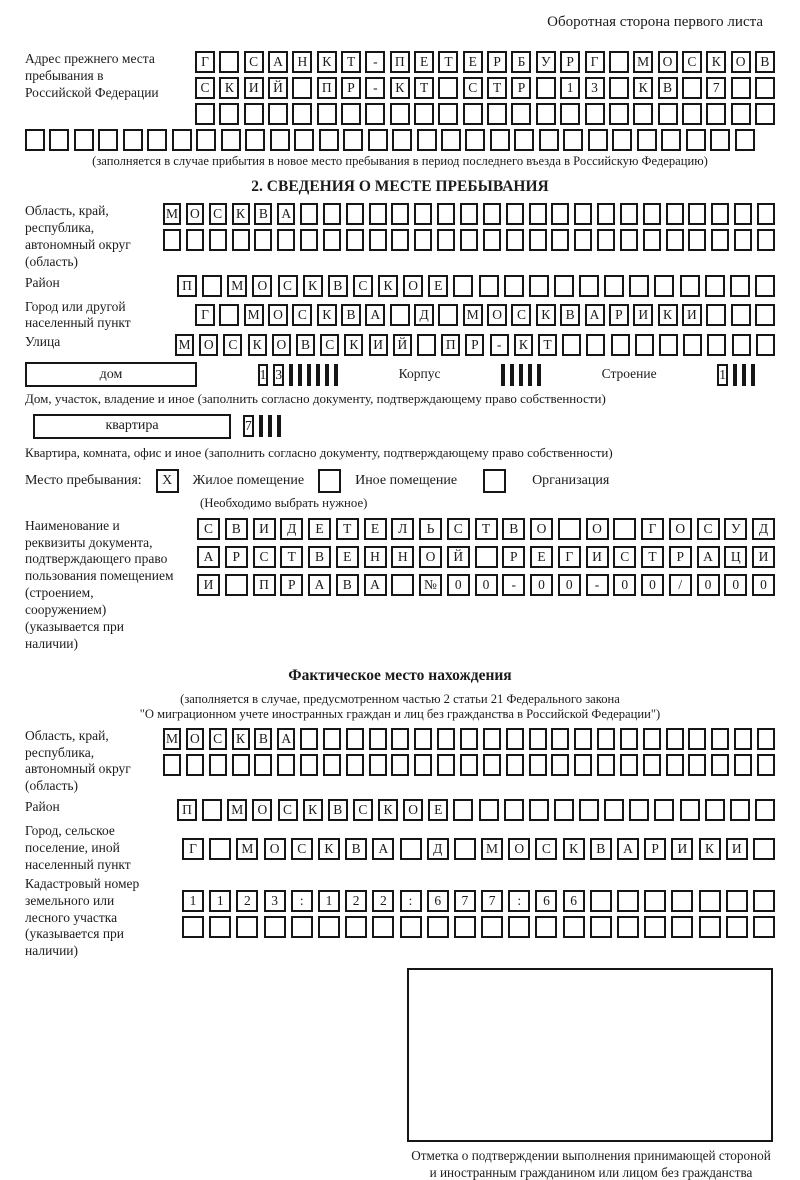  What do you see at coordinates (594, 315) in the screenshot?
I see `char-cell: А` at bounding box center [594, 315].